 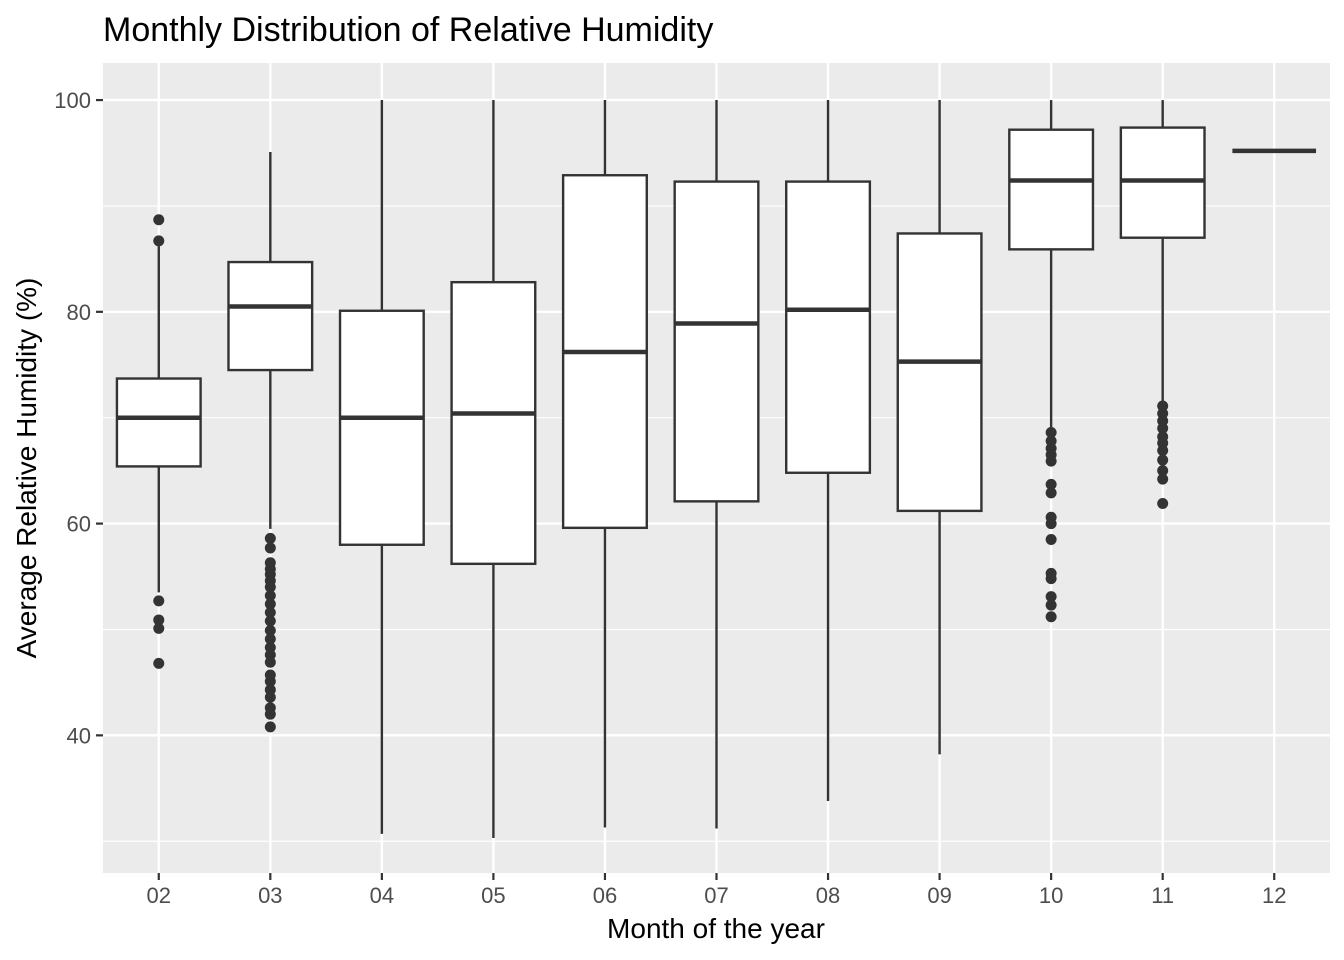 What do you see at coordinates (79, 312) in the screenshot?
I see `y-tick-label: 80` at bounding box center [79, 312].